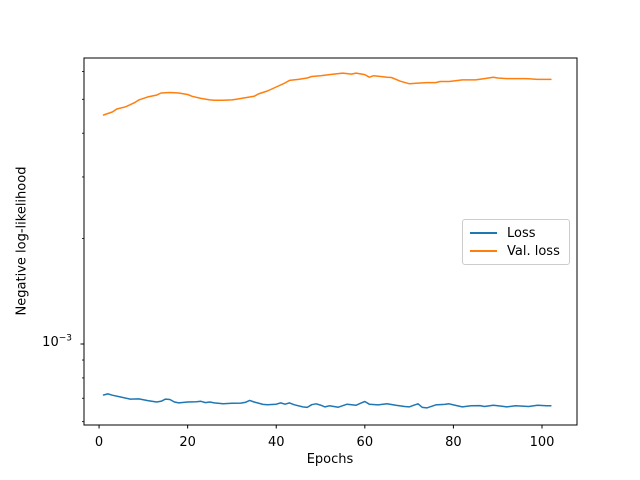  What do you see at coordinates (99, 442) in the screenshot?
I see `x-tick-label: 0` at bounding box center [99, 442].